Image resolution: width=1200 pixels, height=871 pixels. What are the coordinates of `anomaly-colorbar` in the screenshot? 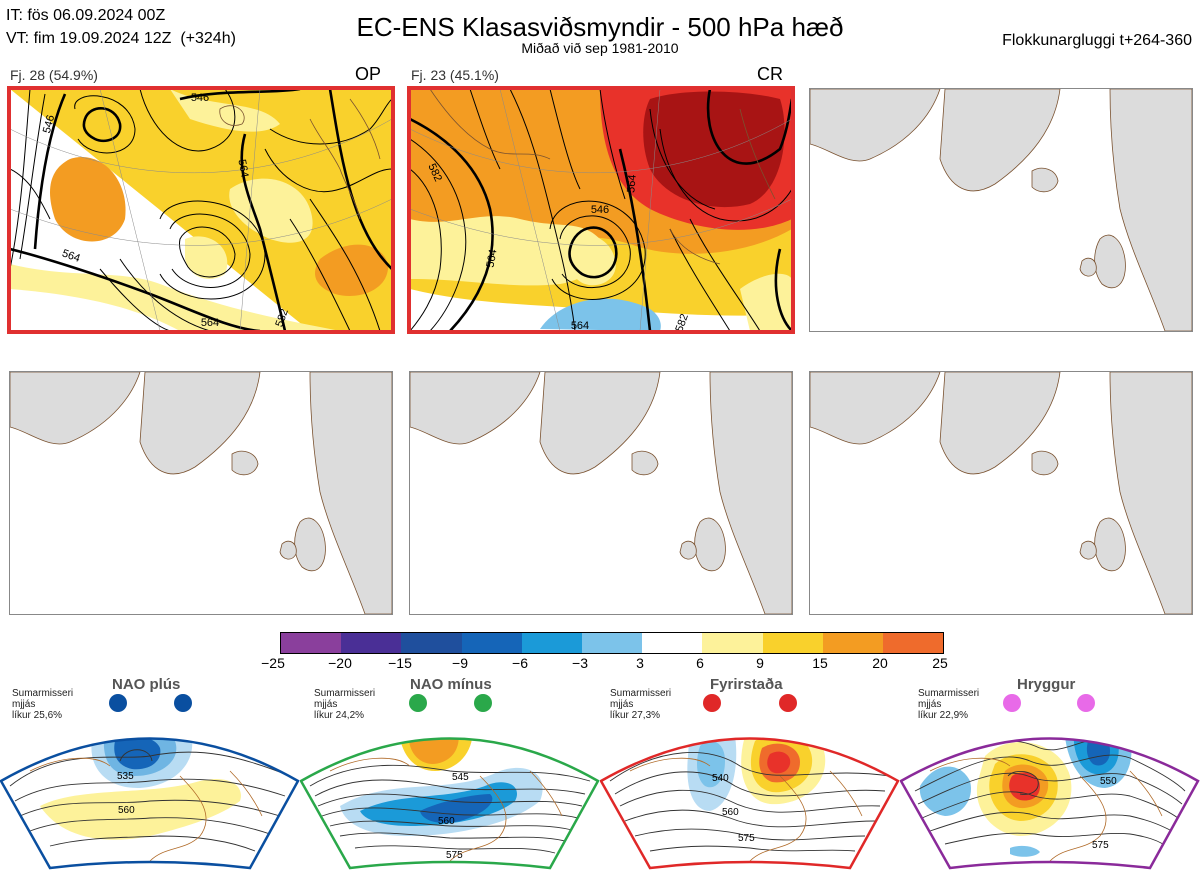 It's located at (612, 643).